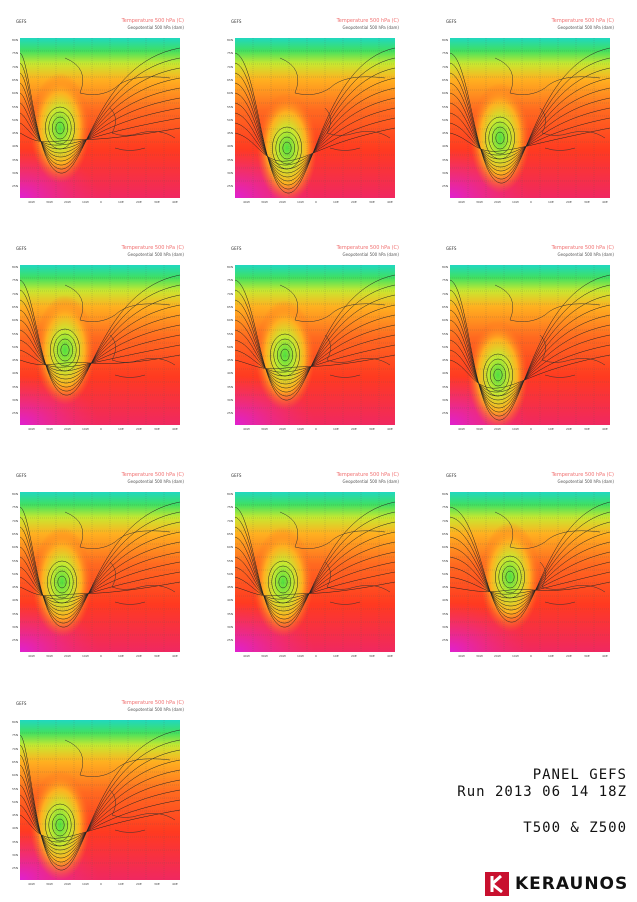 The width and height of the screenshot is (637, 902). I want to click on lat-tick: 35N, so click(445, 159).